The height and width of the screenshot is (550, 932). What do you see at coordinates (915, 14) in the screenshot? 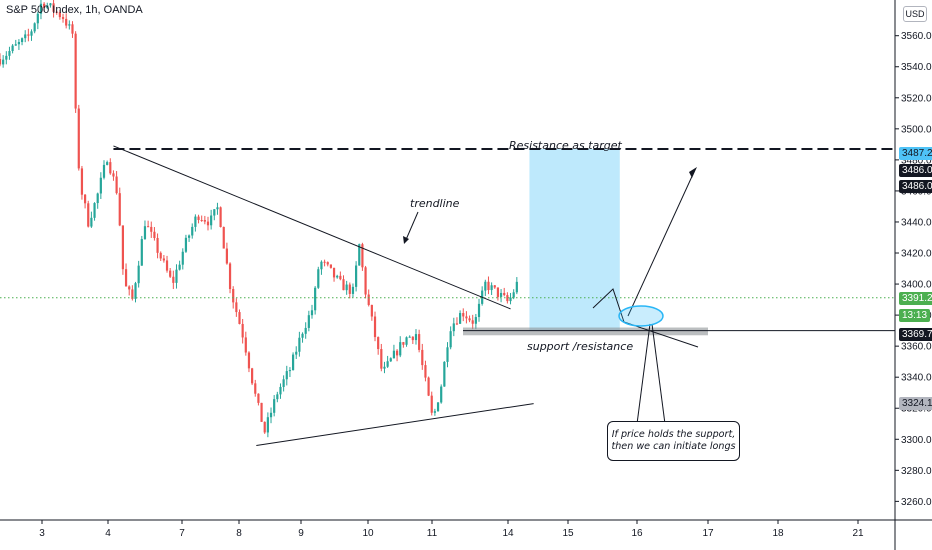
I see `currency-button: USD` at bounding box center [915, 14].